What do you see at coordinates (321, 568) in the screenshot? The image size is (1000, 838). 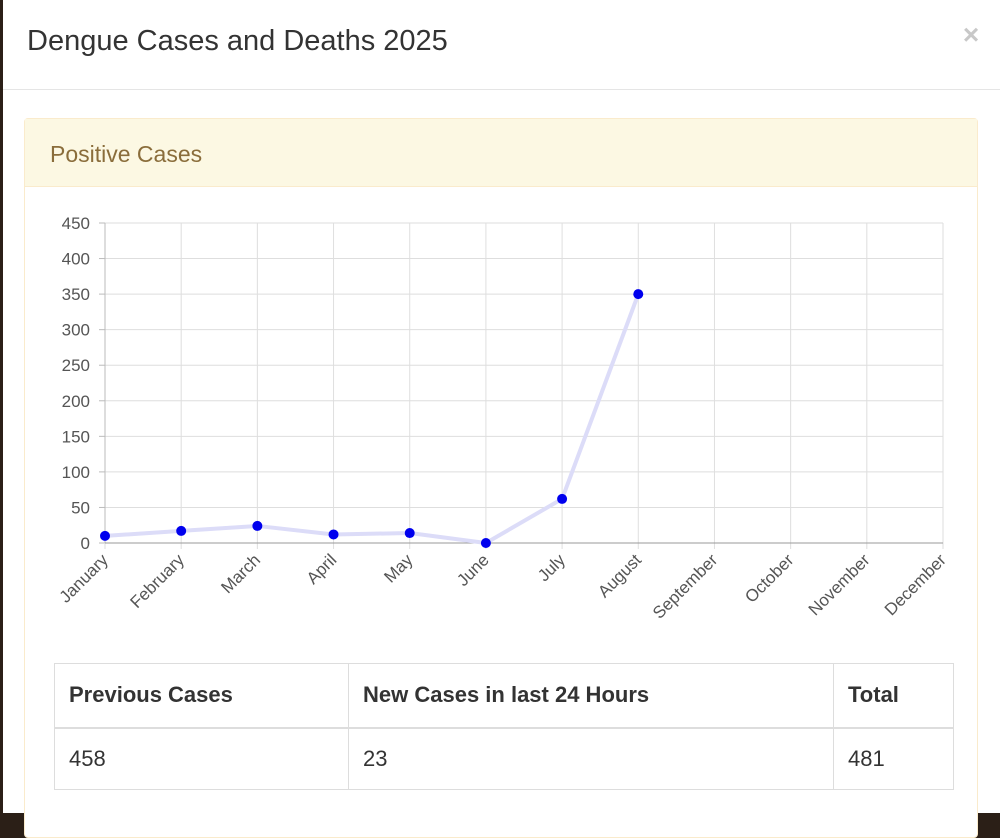 I see `x-tick-label: April` at bounding box center [321, 568].